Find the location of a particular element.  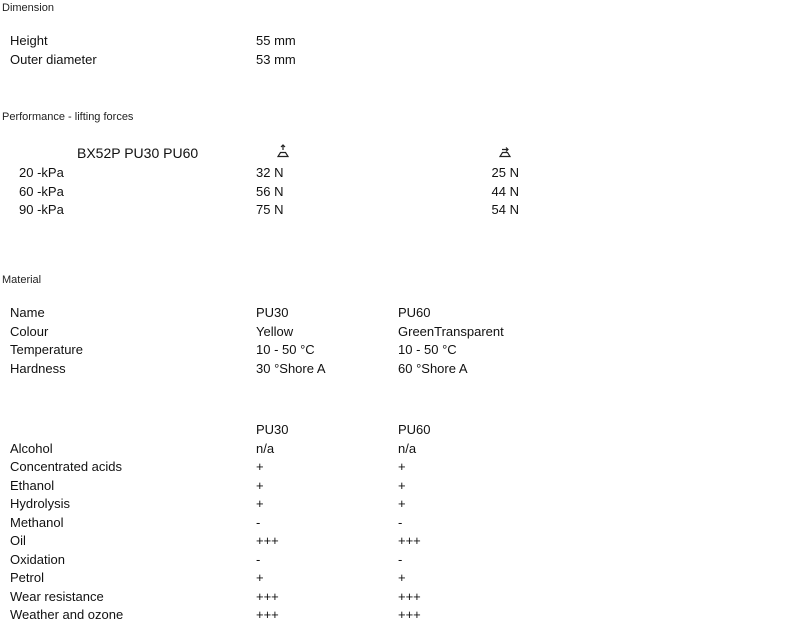

row-label: Hardness is located at coordinates (38, 368).